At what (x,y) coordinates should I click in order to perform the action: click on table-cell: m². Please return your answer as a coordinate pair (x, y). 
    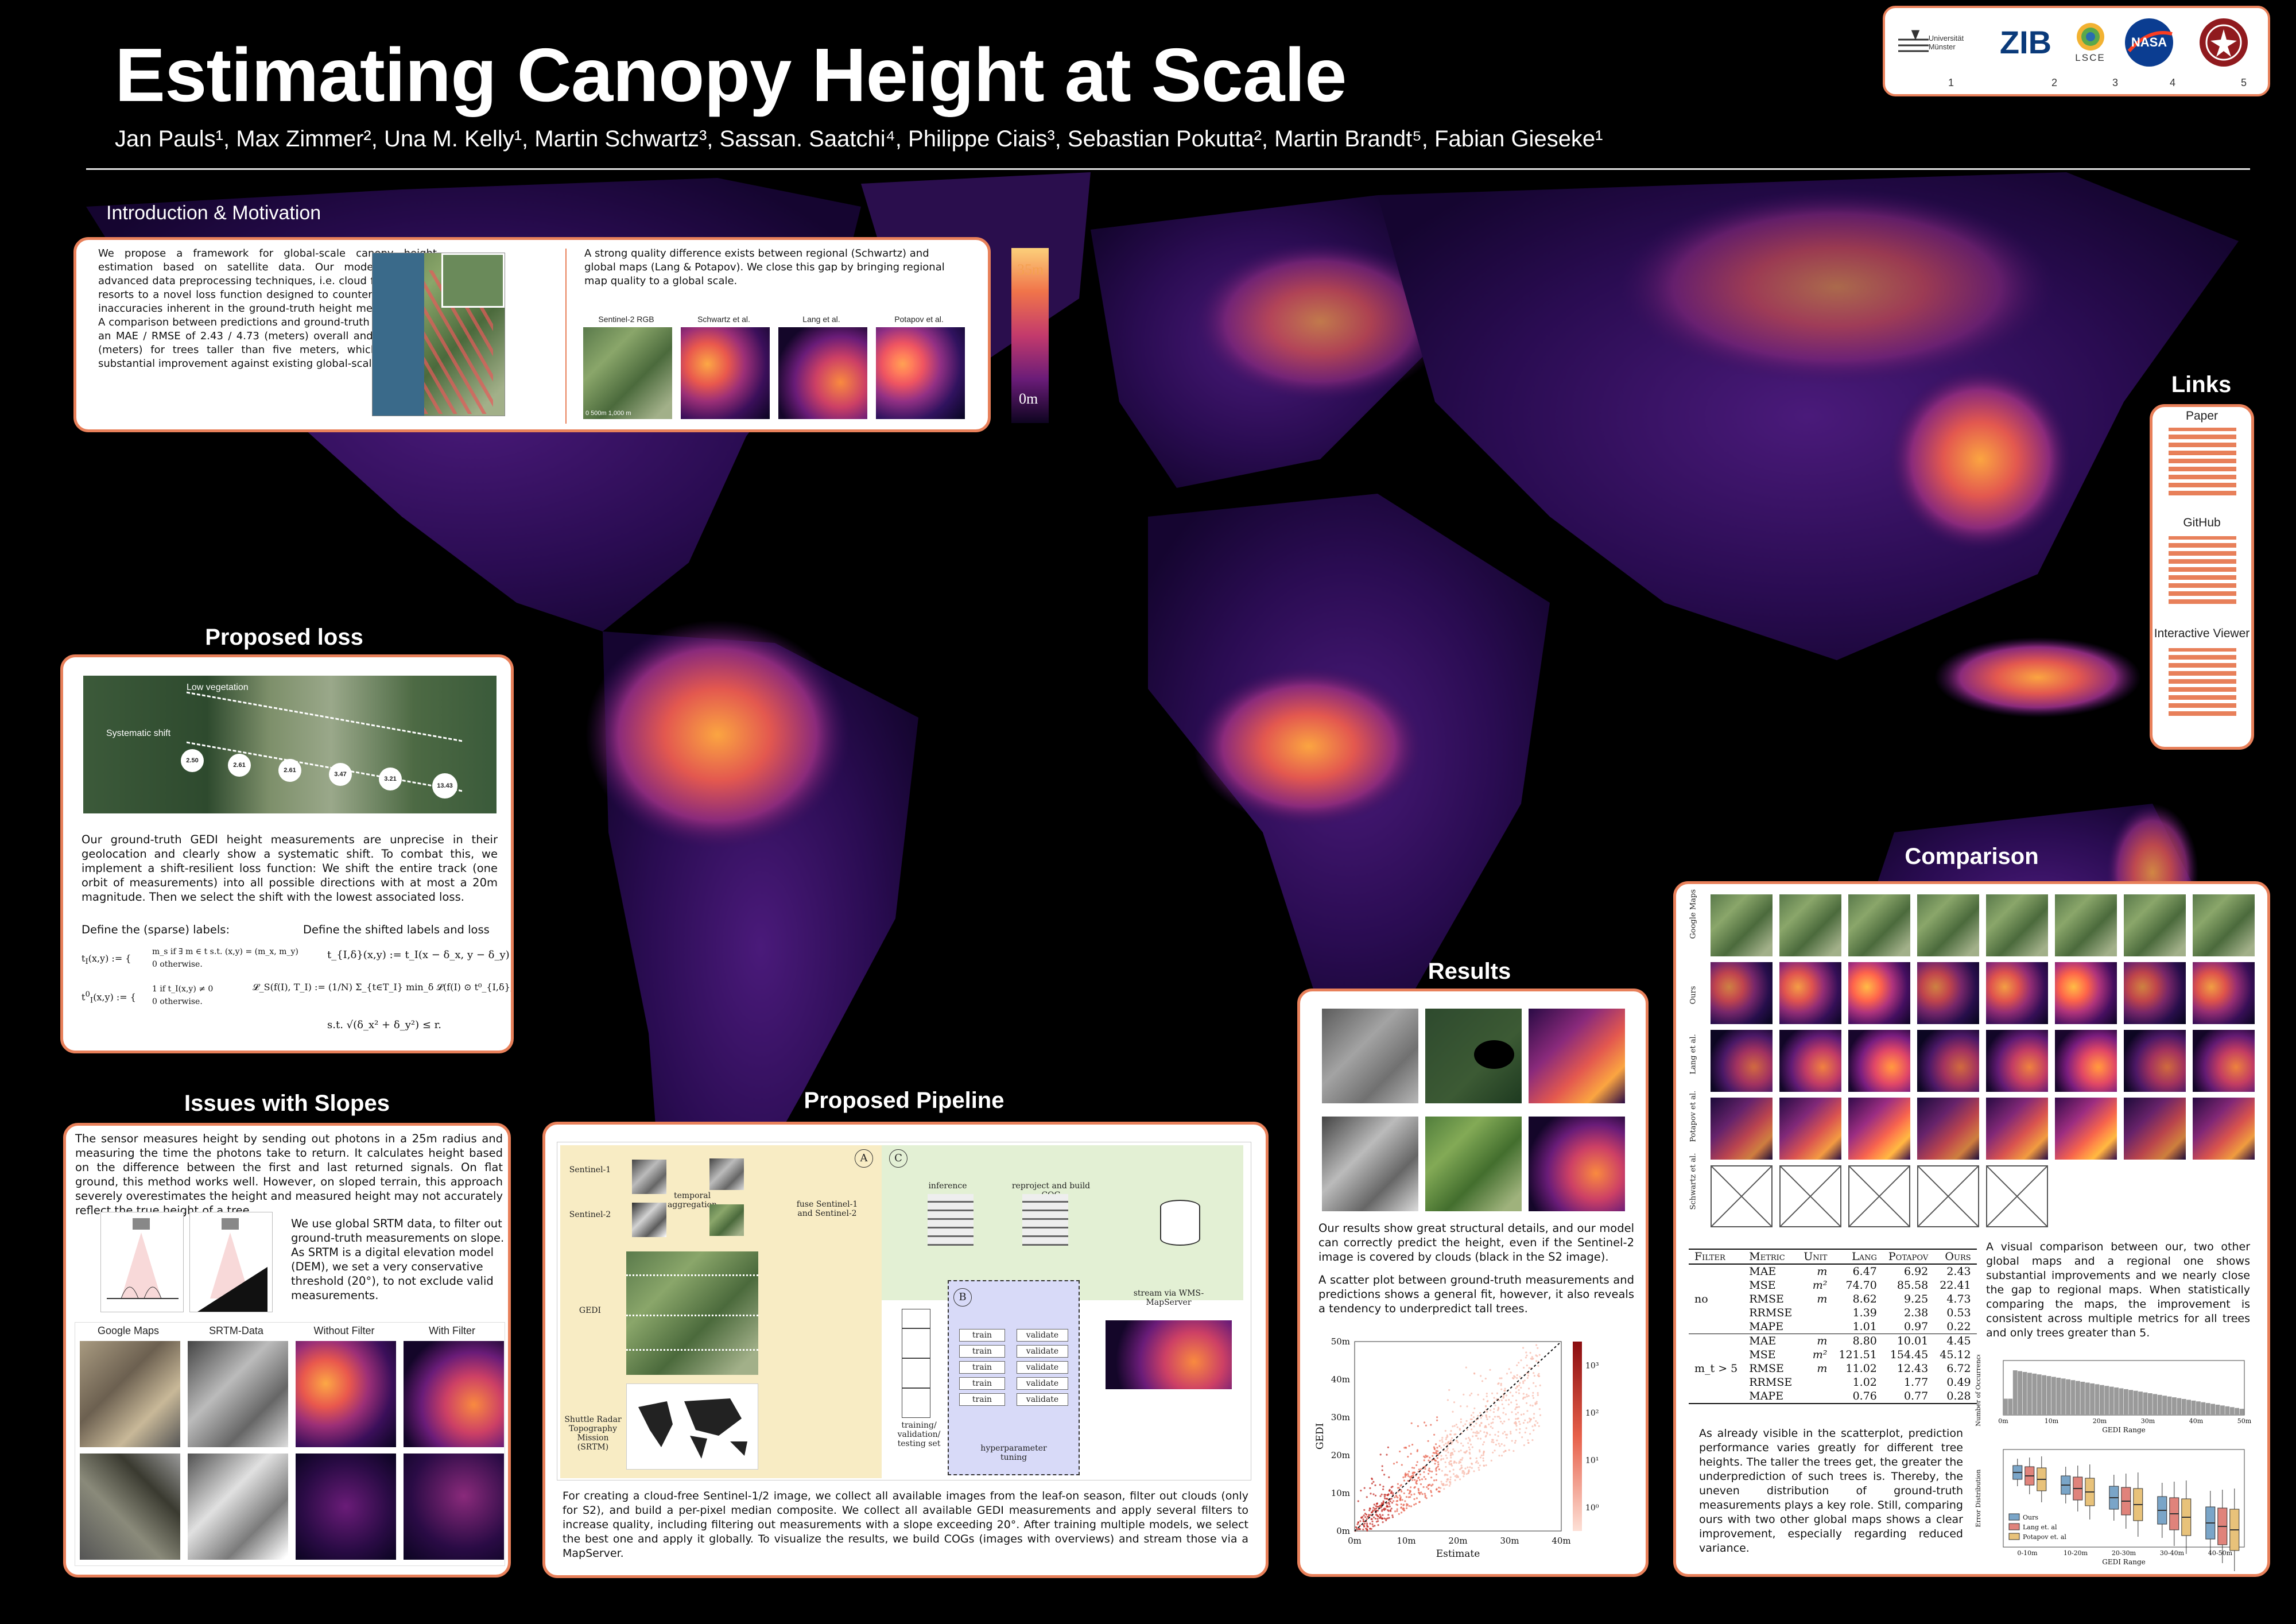
    Looking at the image, I should click on (1820, 1285).